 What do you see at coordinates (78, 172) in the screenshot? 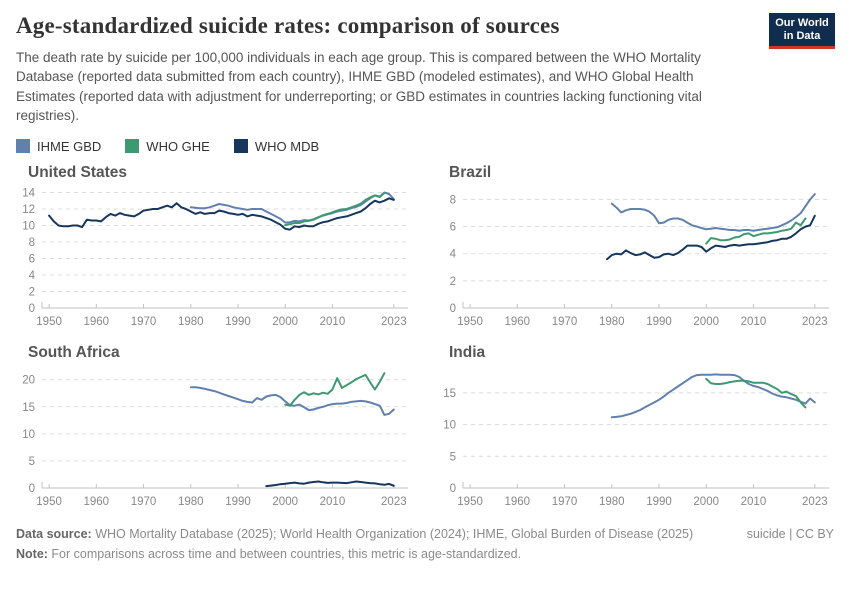
I see `panel-title: United States` at bounding box center [78, 172].